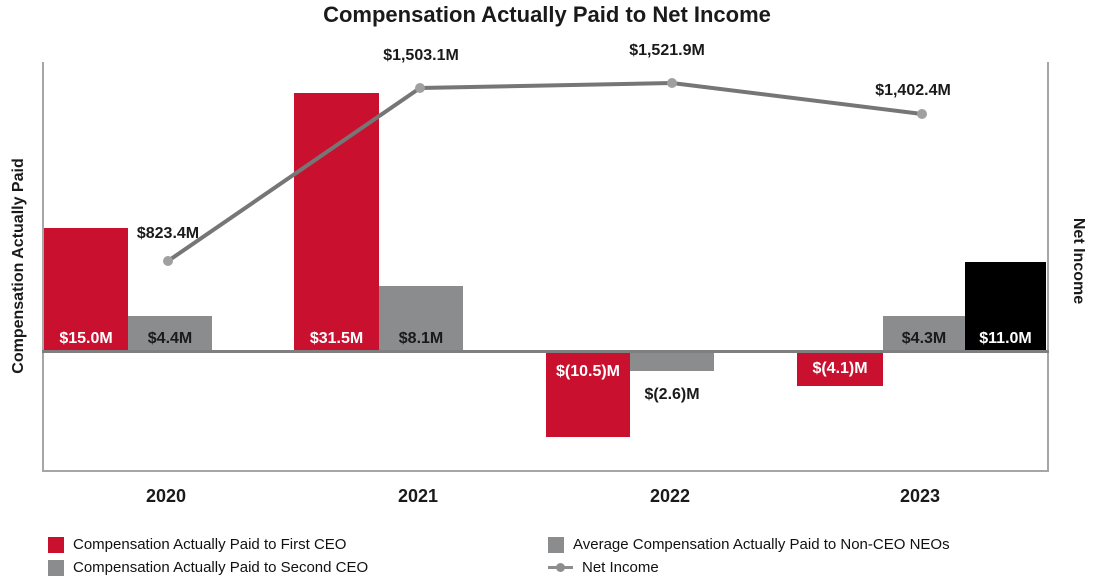  I want to click on chart-title: Compensation Actually Paid to Net Income, so click(547, 14).